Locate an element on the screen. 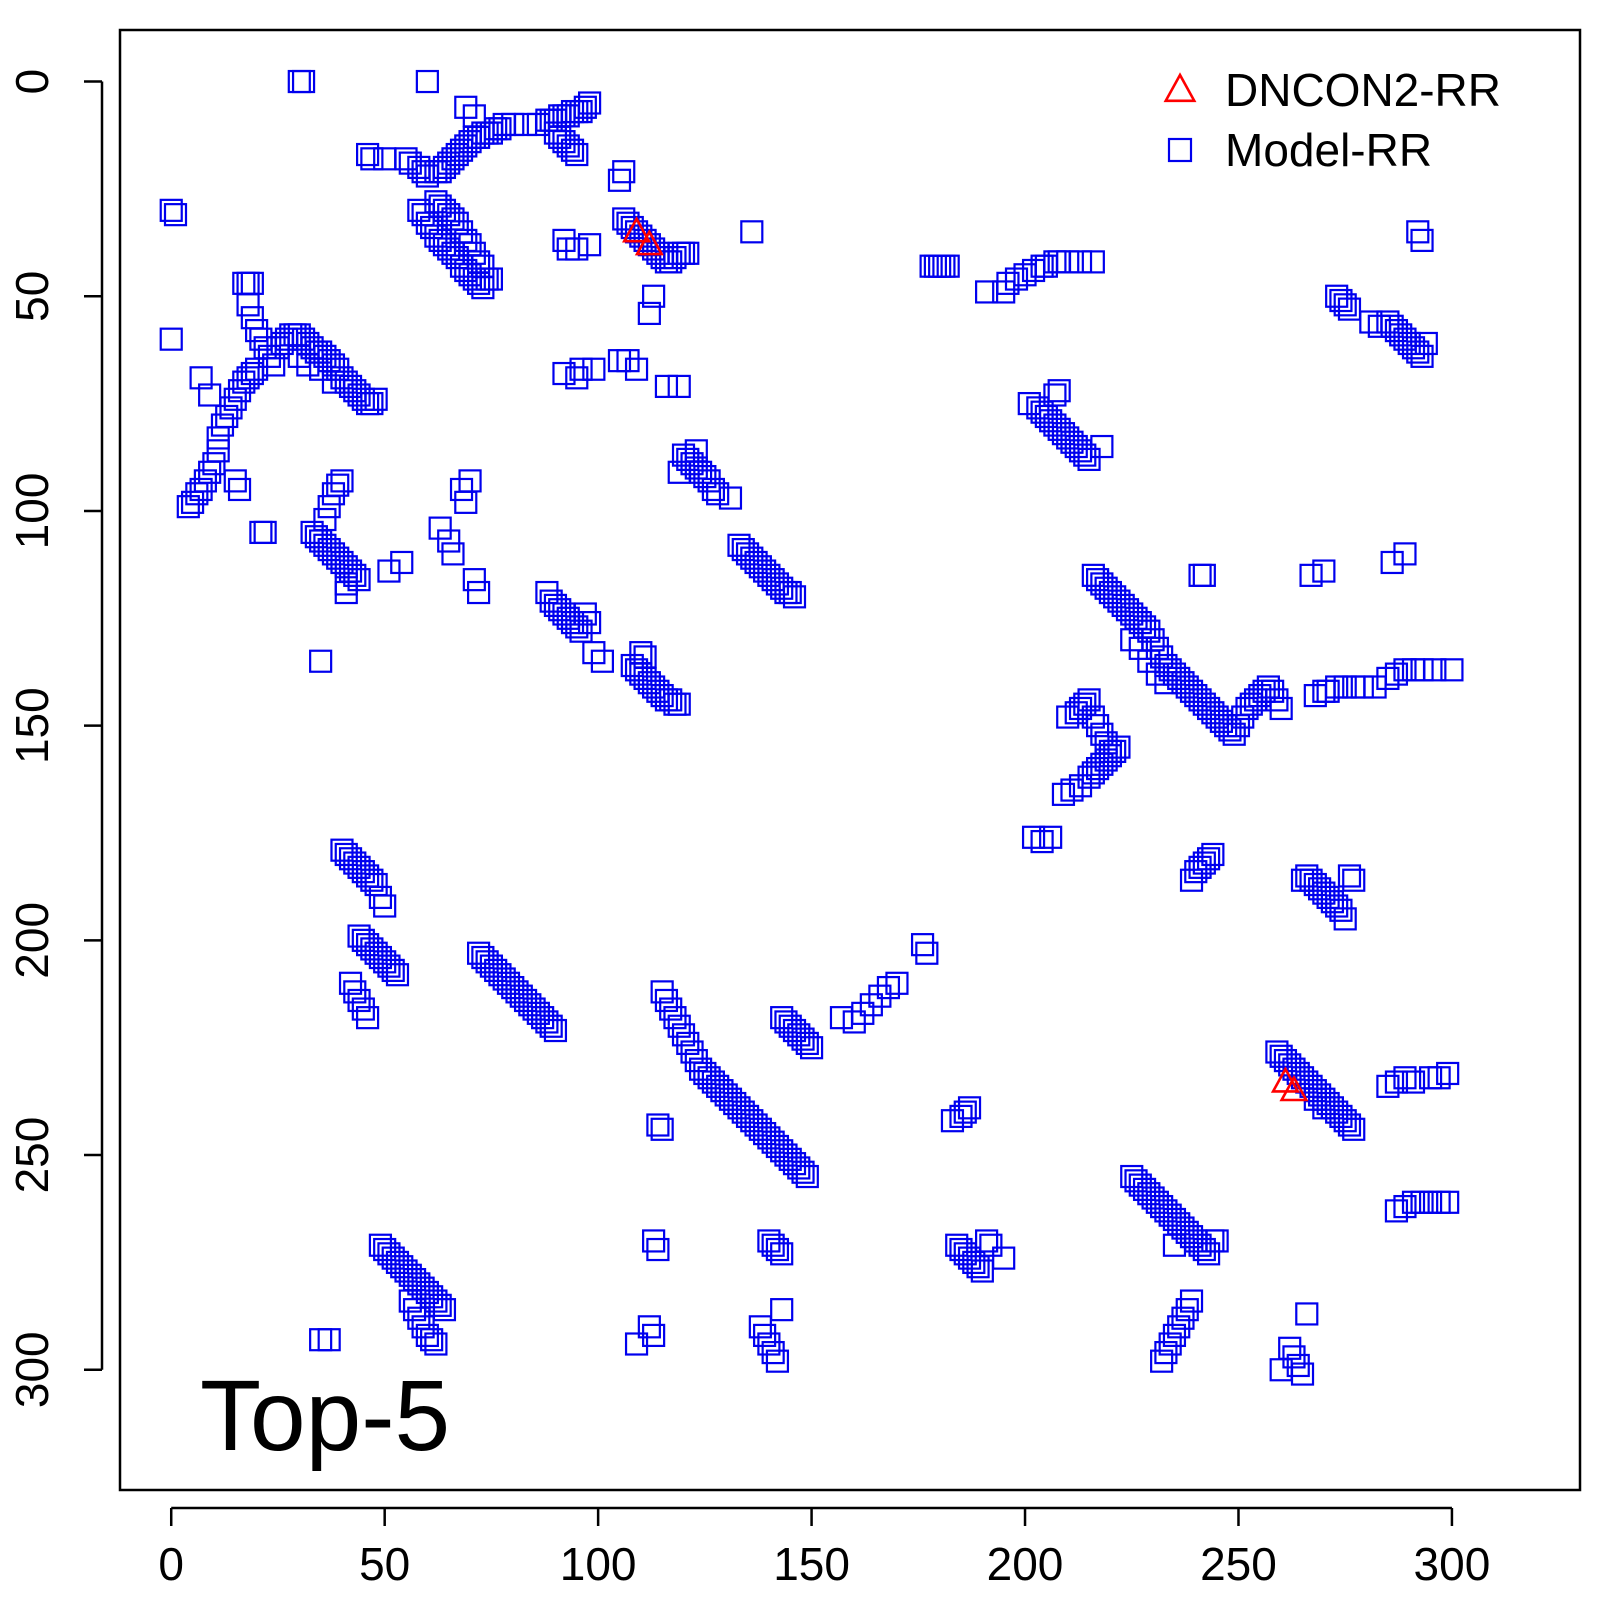 The height and width of the screenshot is (1605, 1600). y-tick-label: 50 is located at coordinates (32, 296).